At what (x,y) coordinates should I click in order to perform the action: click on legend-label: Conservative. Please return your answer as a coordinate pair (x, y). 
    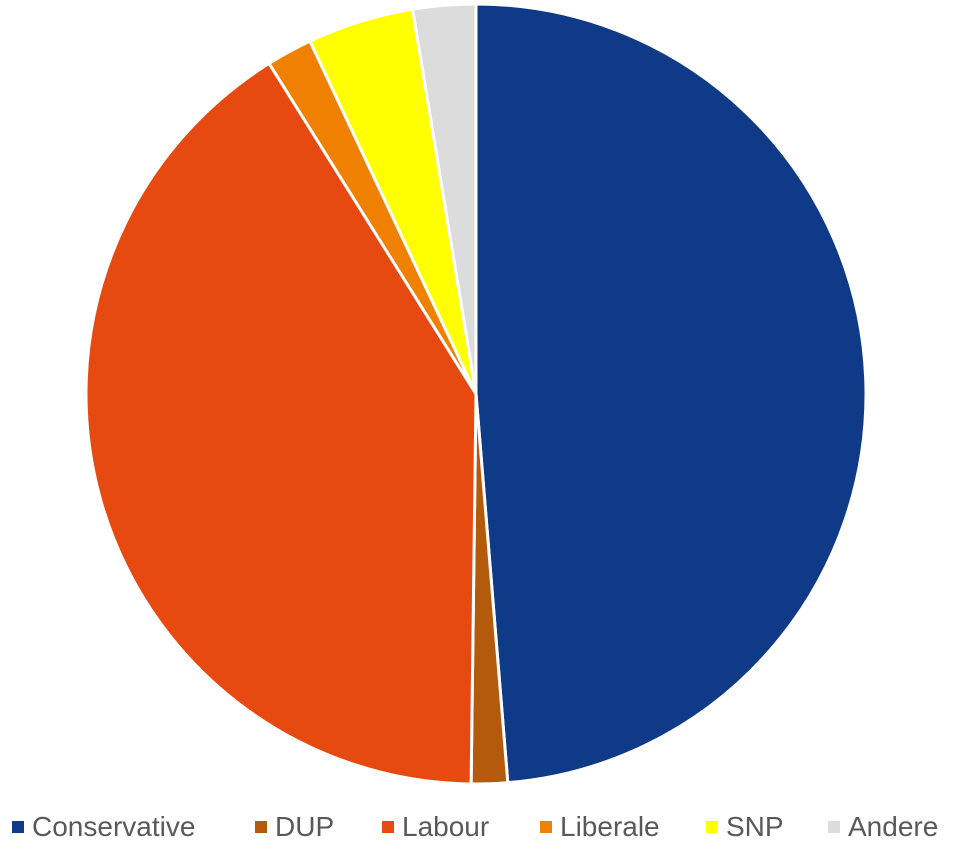
    Looking at the image, I should click on (113, 826).